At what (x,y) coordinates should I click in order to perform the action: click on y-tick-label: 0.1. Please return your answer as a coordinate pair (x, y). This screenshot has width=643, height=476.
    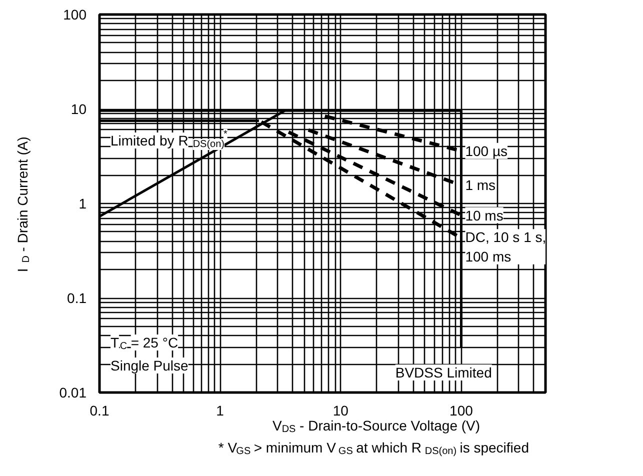
    Looking at the image, I should click on (77, 298).